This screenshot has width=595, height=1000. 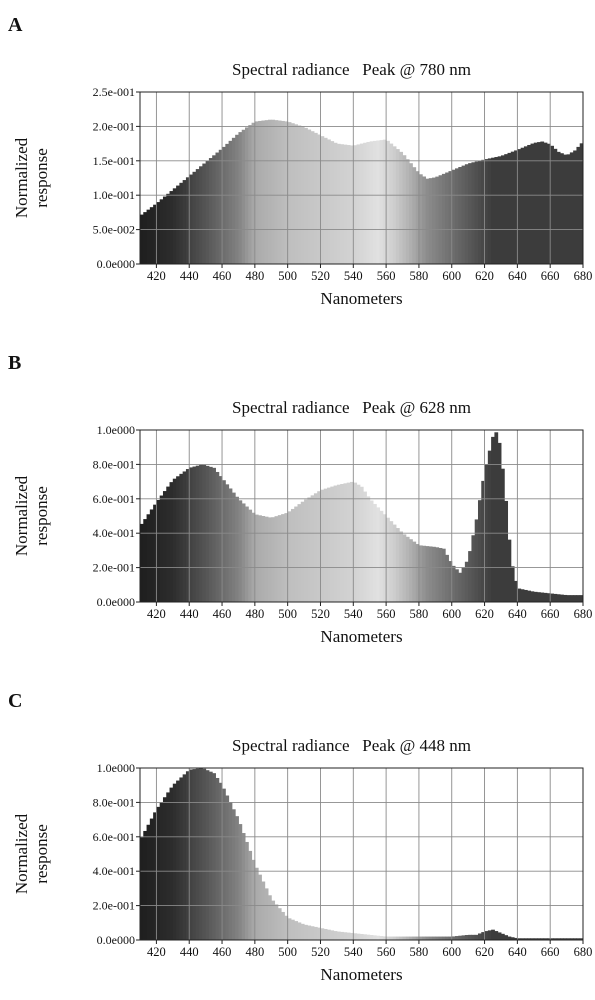 What do you see at coordinates (517, 952) in the screenshot?
I see `x-tick-label: 640` at bounding box center [517, 952].